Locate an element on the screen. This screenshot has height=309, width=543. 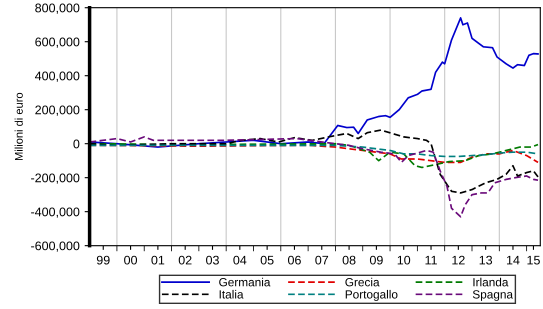
x-tick-label: 99 is located at coordinates (103, 260).